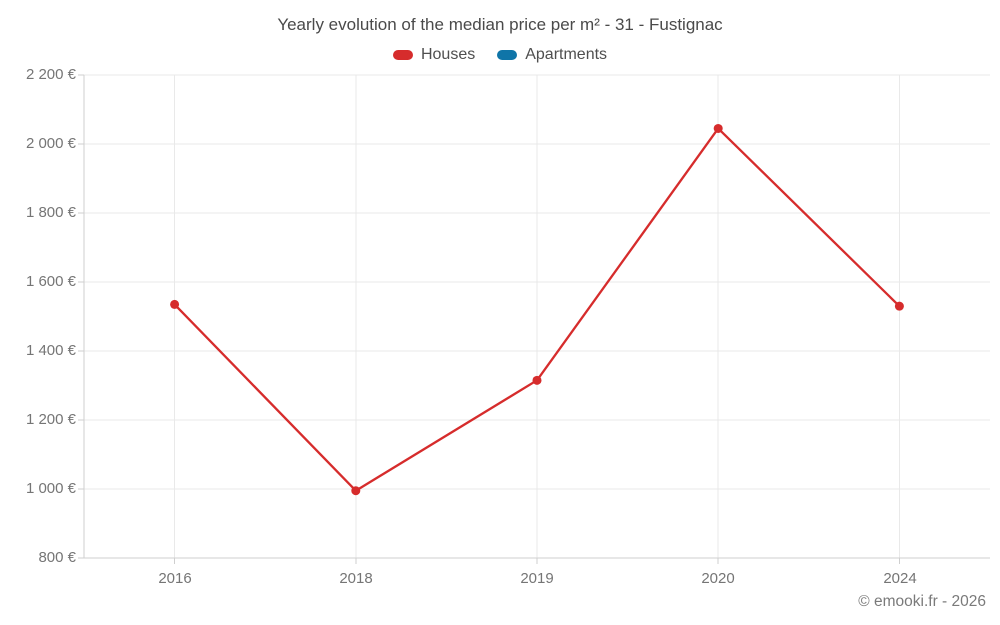  Describe the element at coordinates (566, 54) in the screenshot. I see `legend-label-apartments: Apartments` at that location.